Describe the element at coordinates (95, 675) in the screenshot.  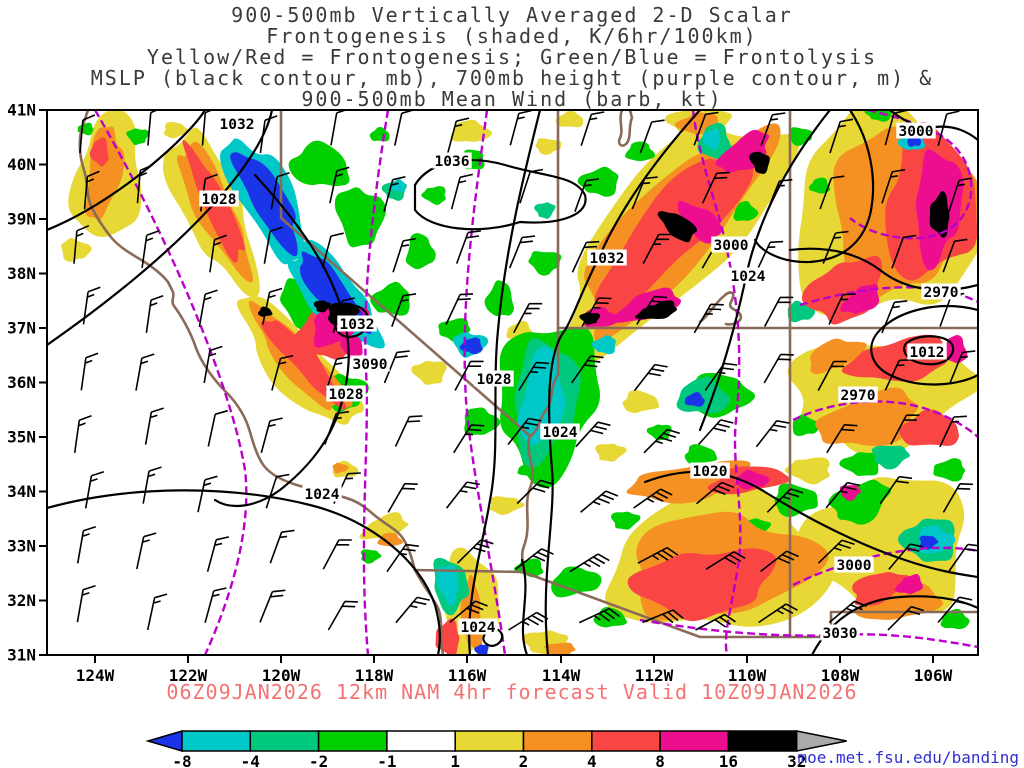
I see `lon-tick-label: 124W` at that location.